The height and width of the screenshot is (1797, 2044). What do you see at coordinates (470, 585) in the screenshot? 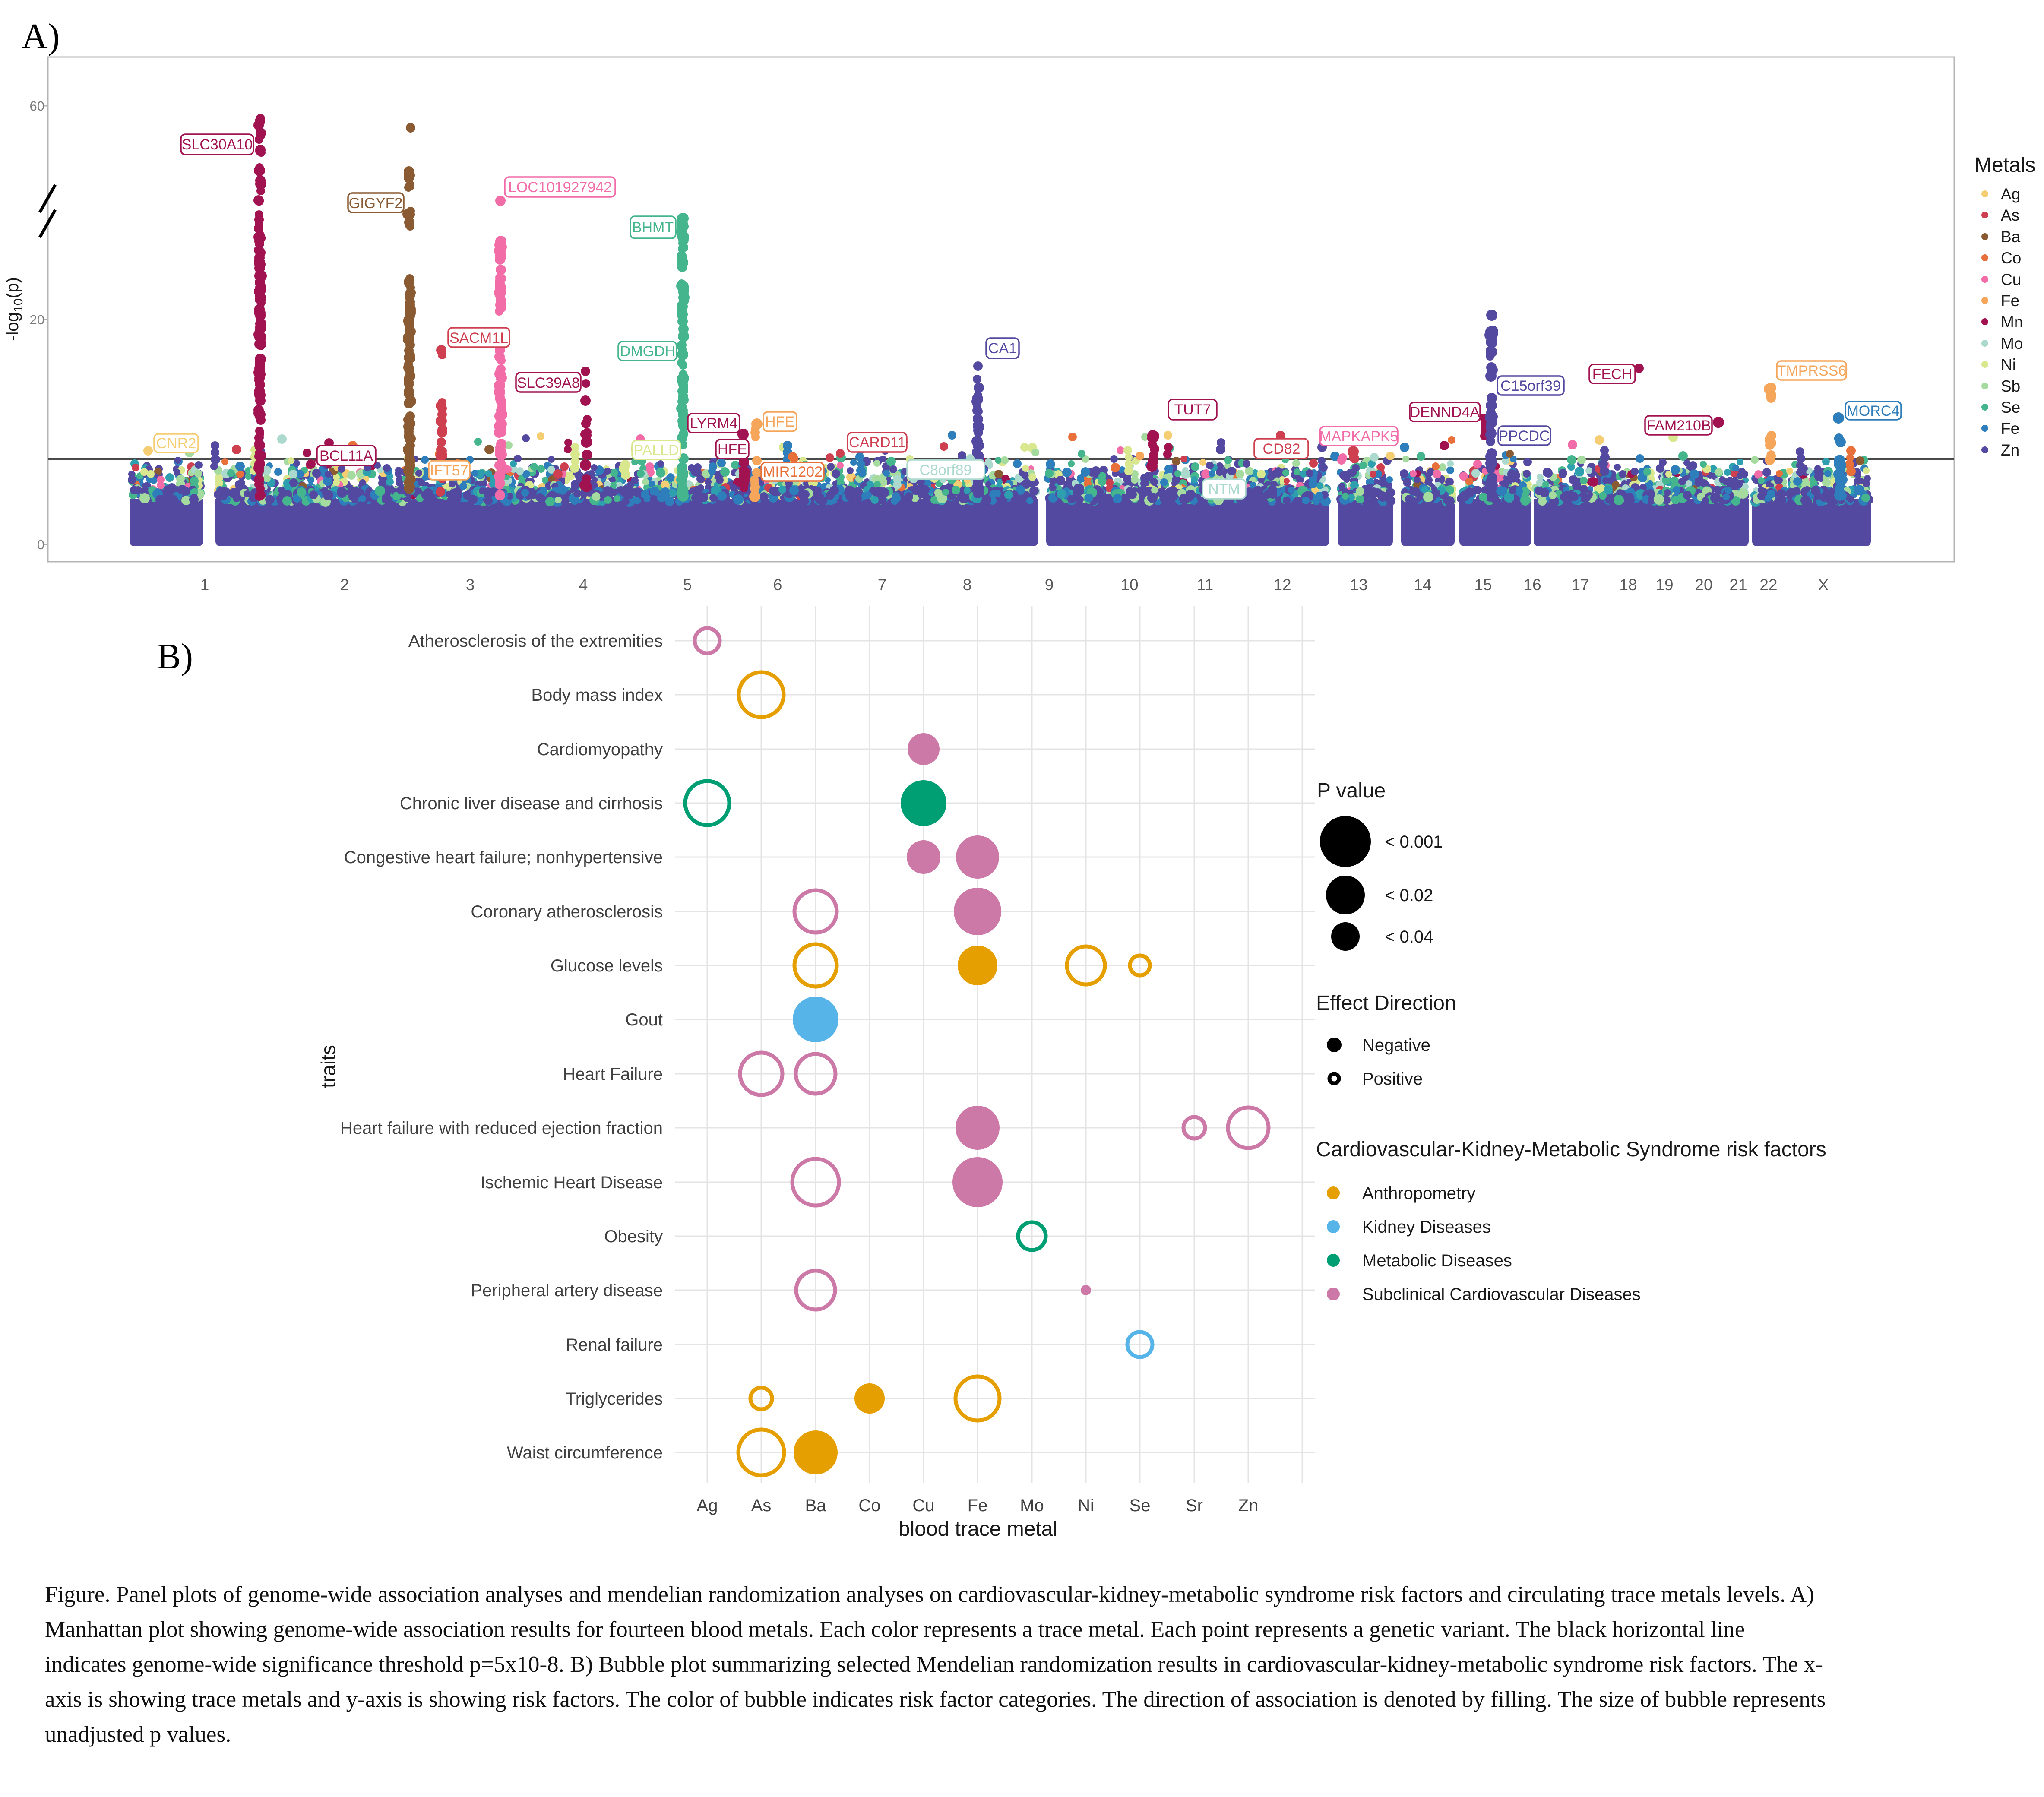
I see `svg-text: 3` at bounding box center [470, 585].